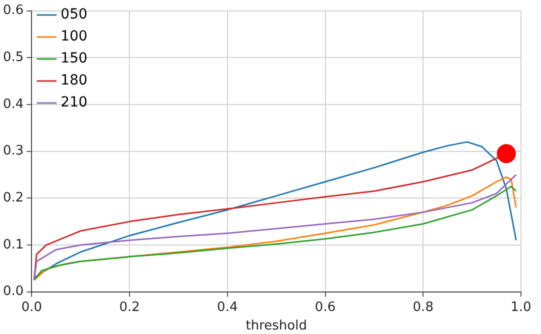 The height and width of the screenshot is (334, 541). What do you see at coordinates (13, 244) in the screenshot?
I see `y-tick-label: 0.1` at bounding box center [13, 244].